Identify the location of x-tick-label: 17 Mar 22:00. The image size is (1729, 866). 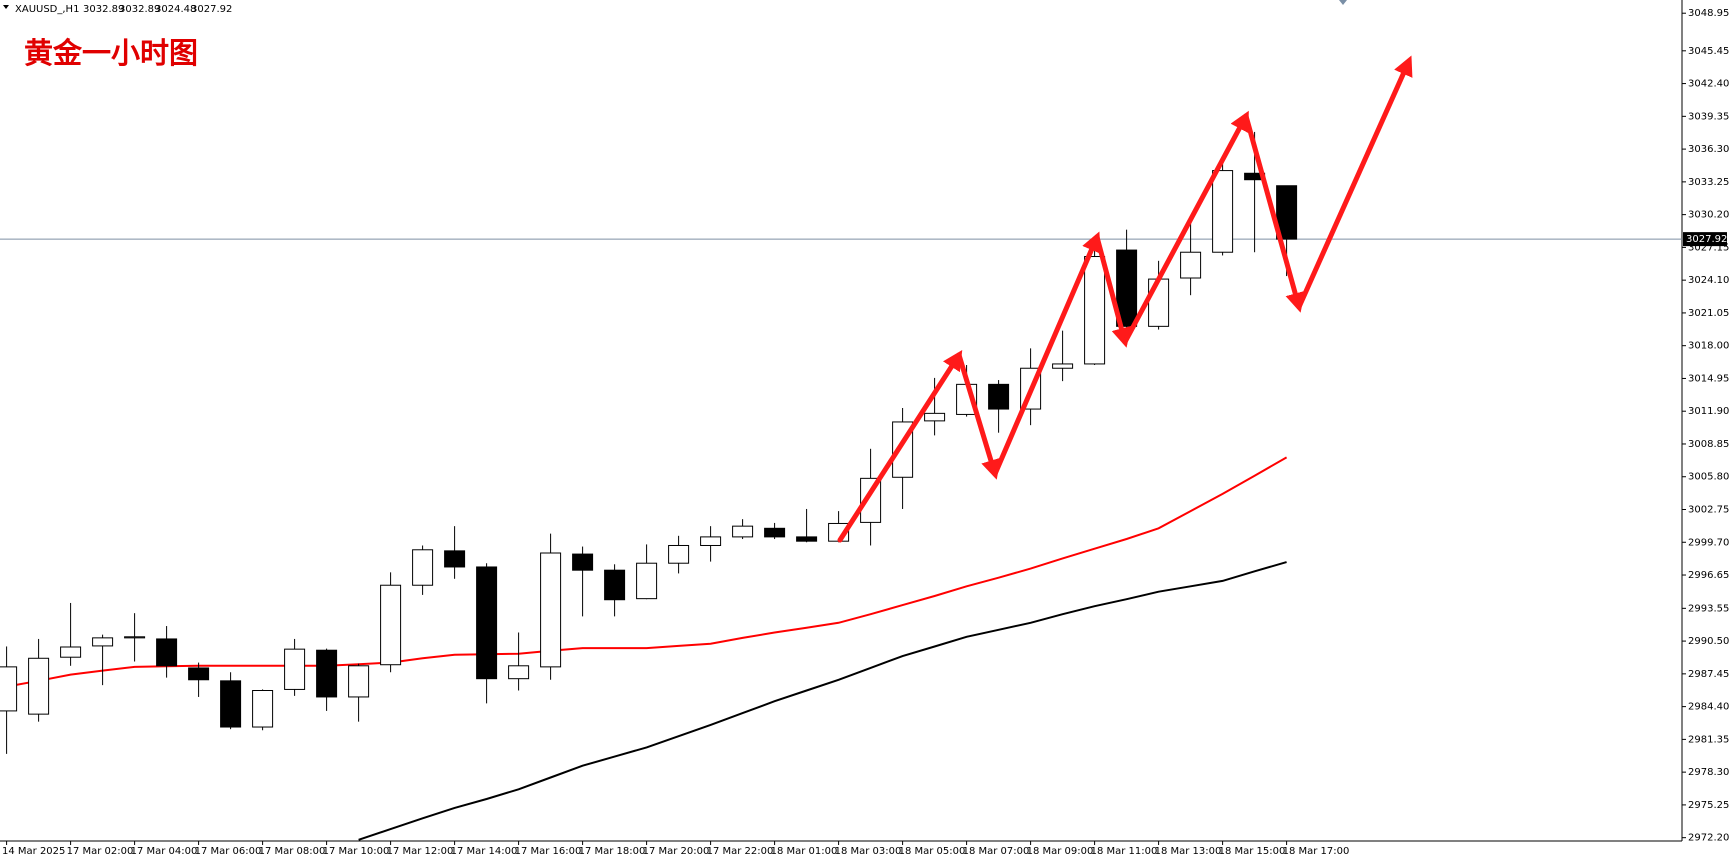
(740, 851).